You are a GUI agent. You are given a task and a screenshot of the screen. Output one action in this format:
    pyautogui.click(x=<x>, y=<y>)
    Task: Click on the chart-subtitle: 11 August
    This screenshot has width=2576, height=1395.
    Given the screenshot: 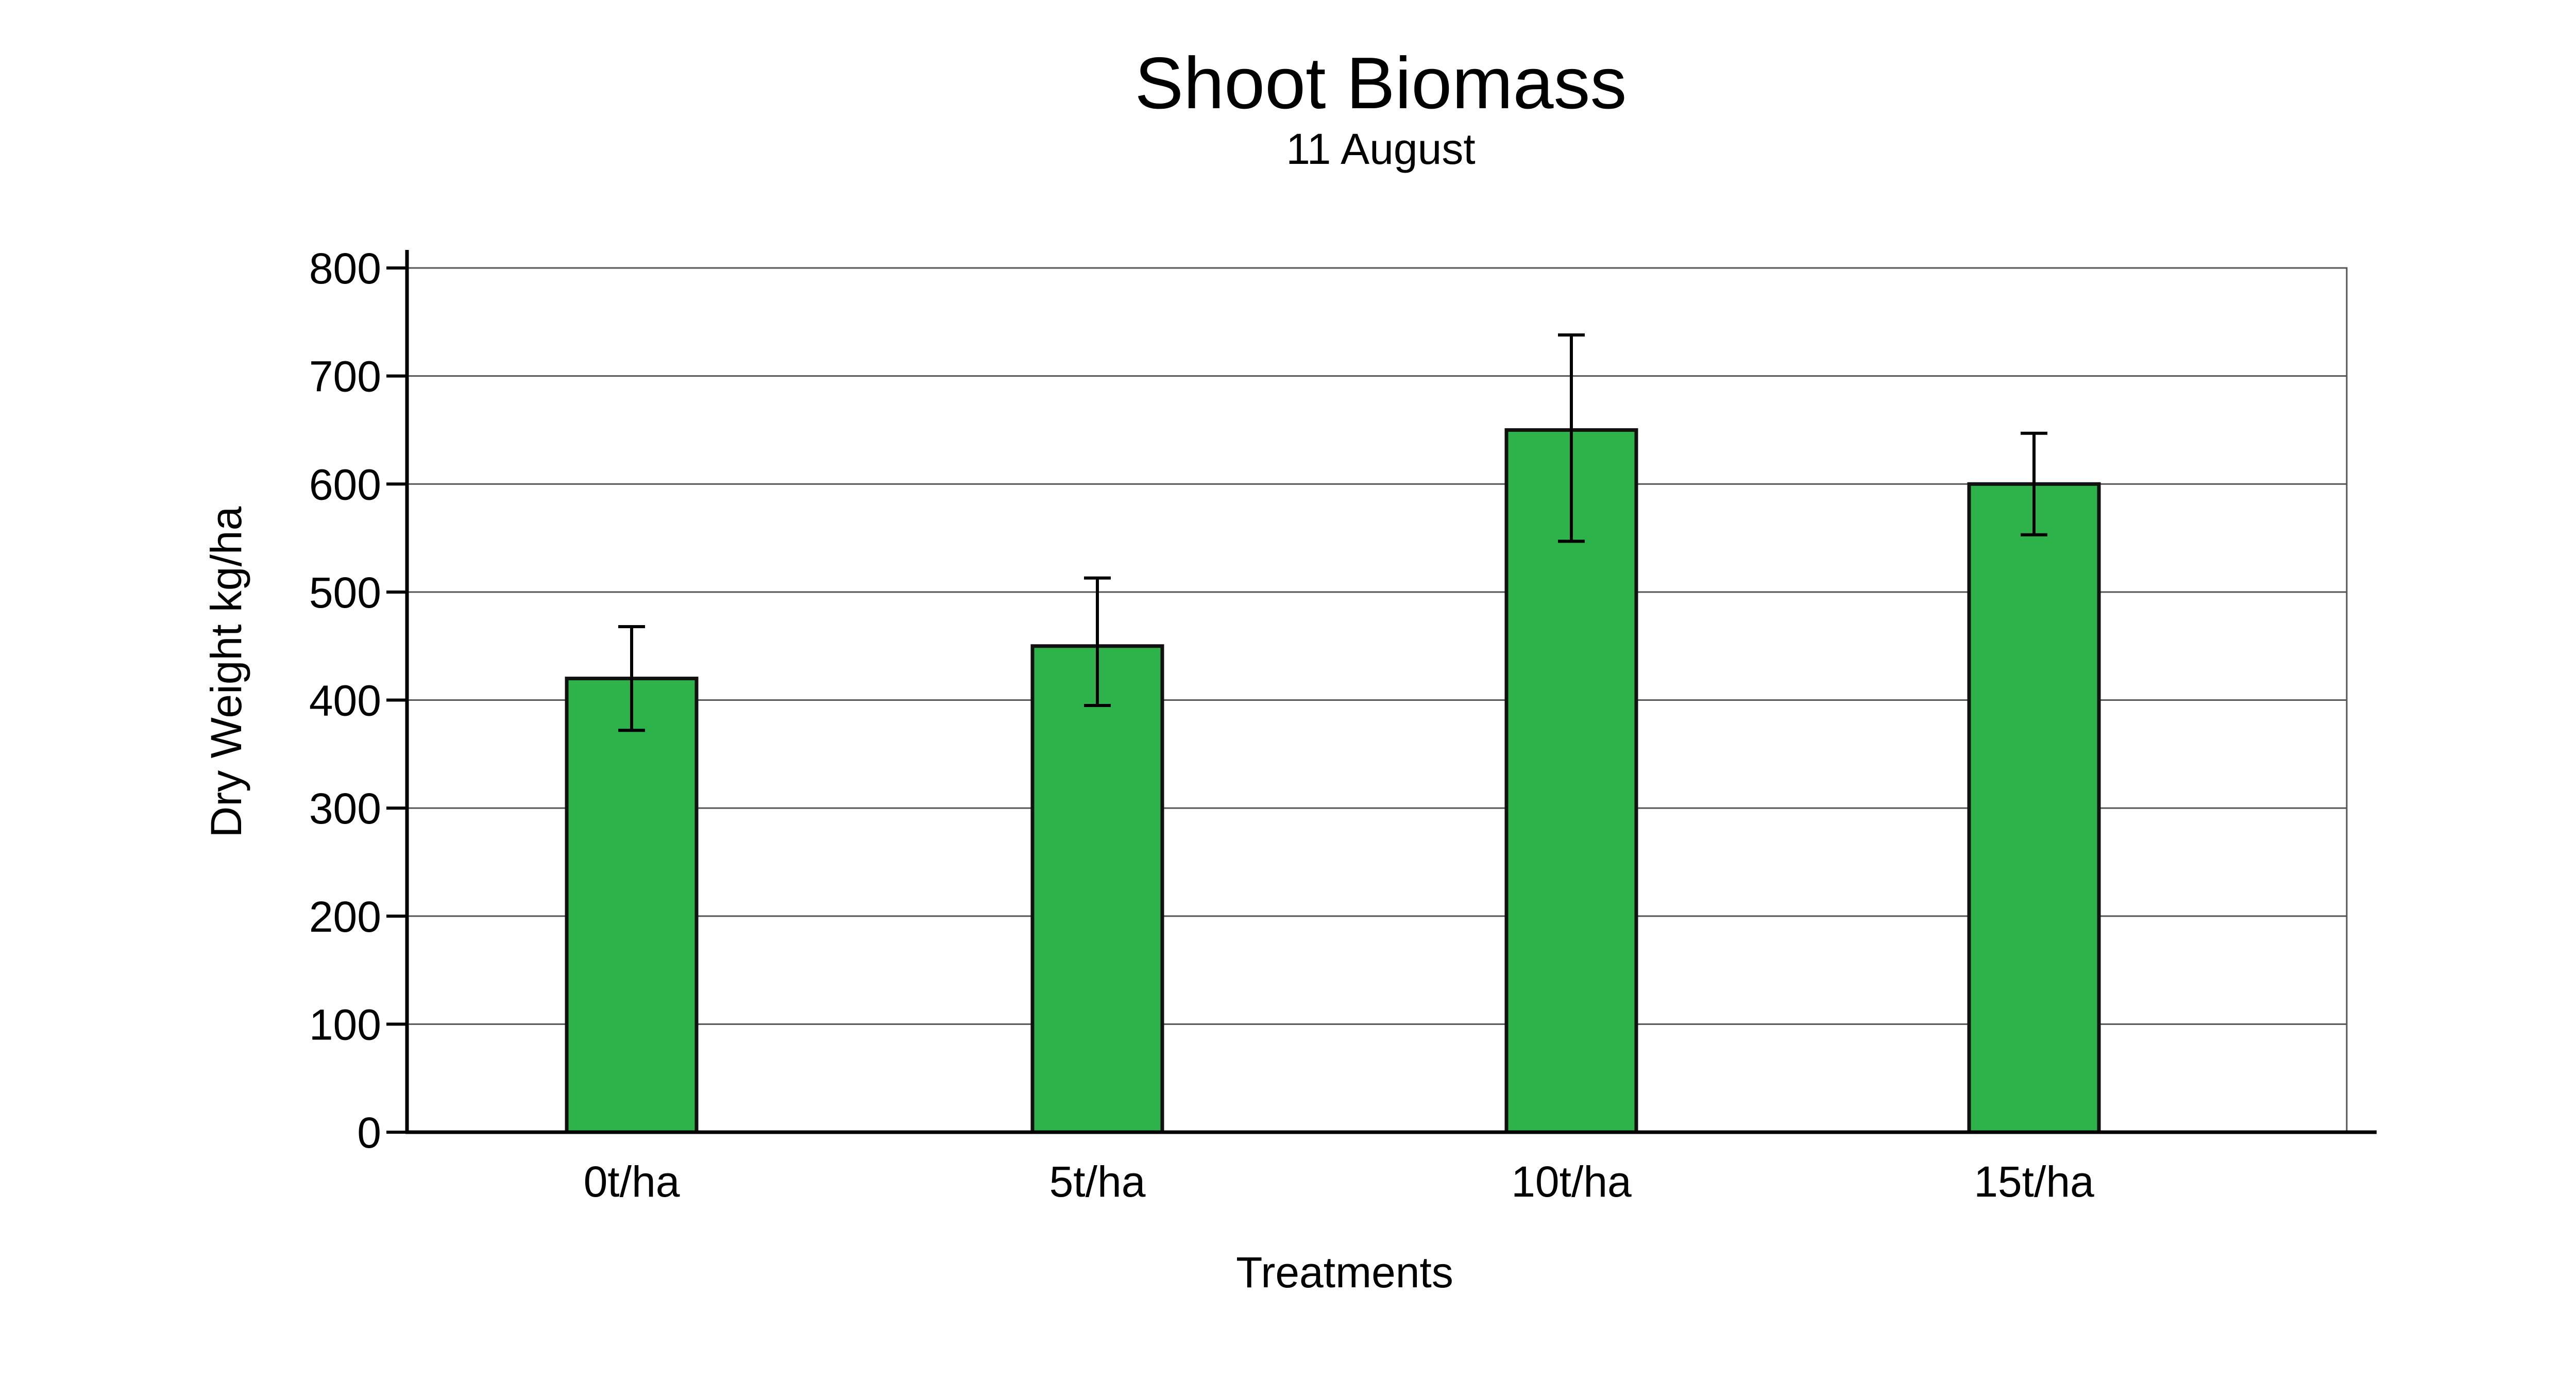 What is the action you would take?
    pyautogui.click(x=1380, y=149)
    